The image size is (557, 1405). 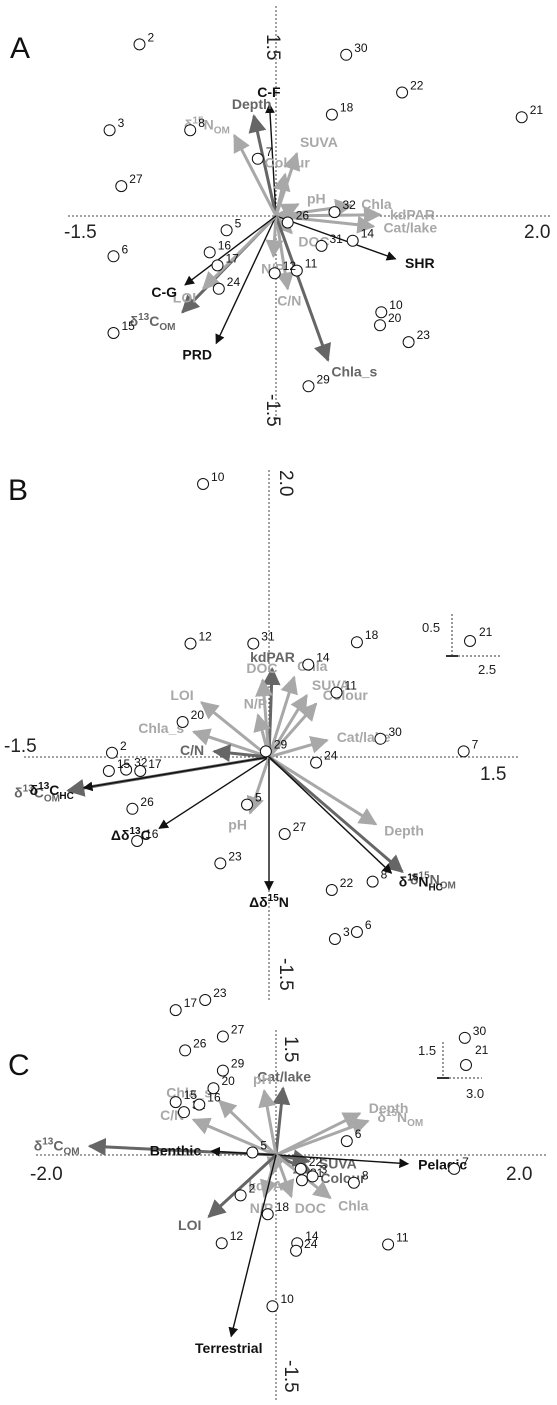 I want to click on site-point-3-a, so click(x=109, y=130).